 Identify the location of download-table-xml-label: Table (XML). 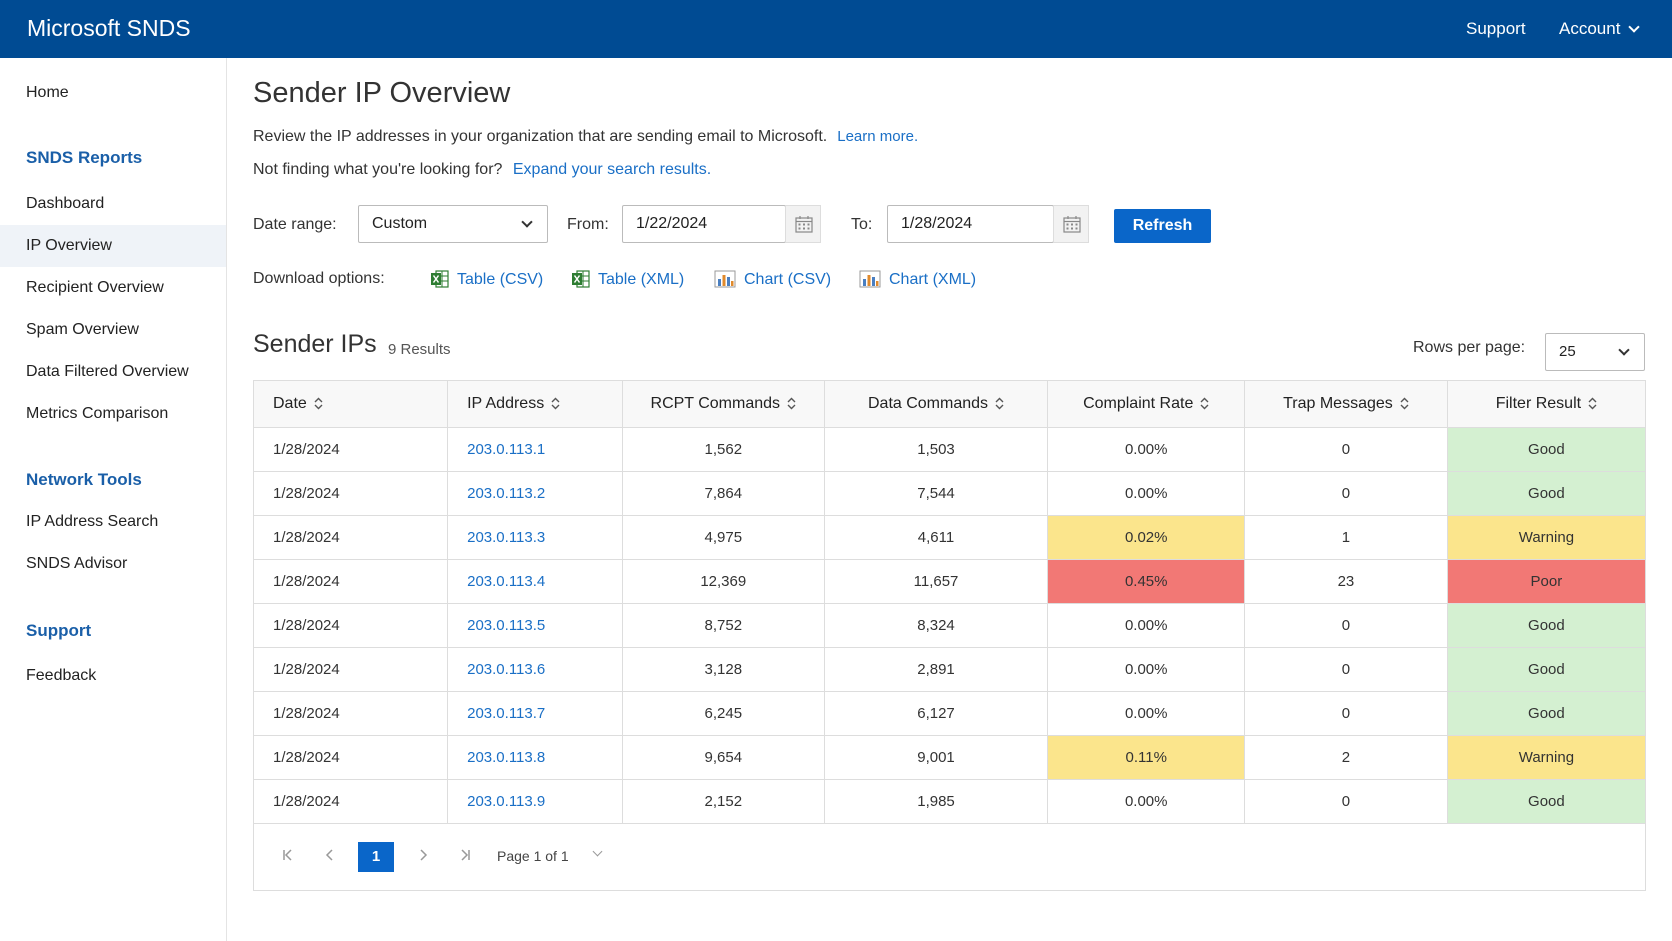
(641, 279).